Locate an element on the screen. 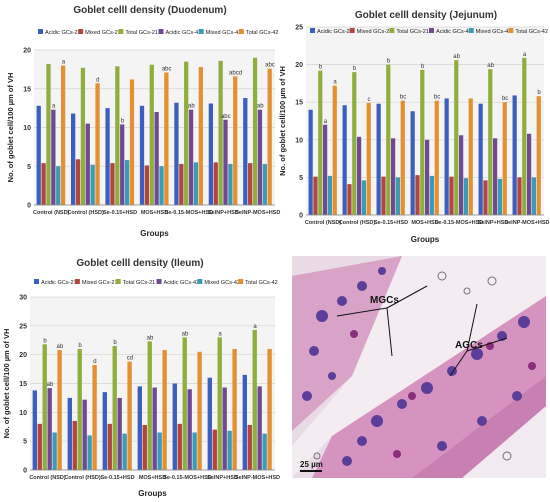  legend-label: Acidic GCs-21 is located at coordinates (59, 283).